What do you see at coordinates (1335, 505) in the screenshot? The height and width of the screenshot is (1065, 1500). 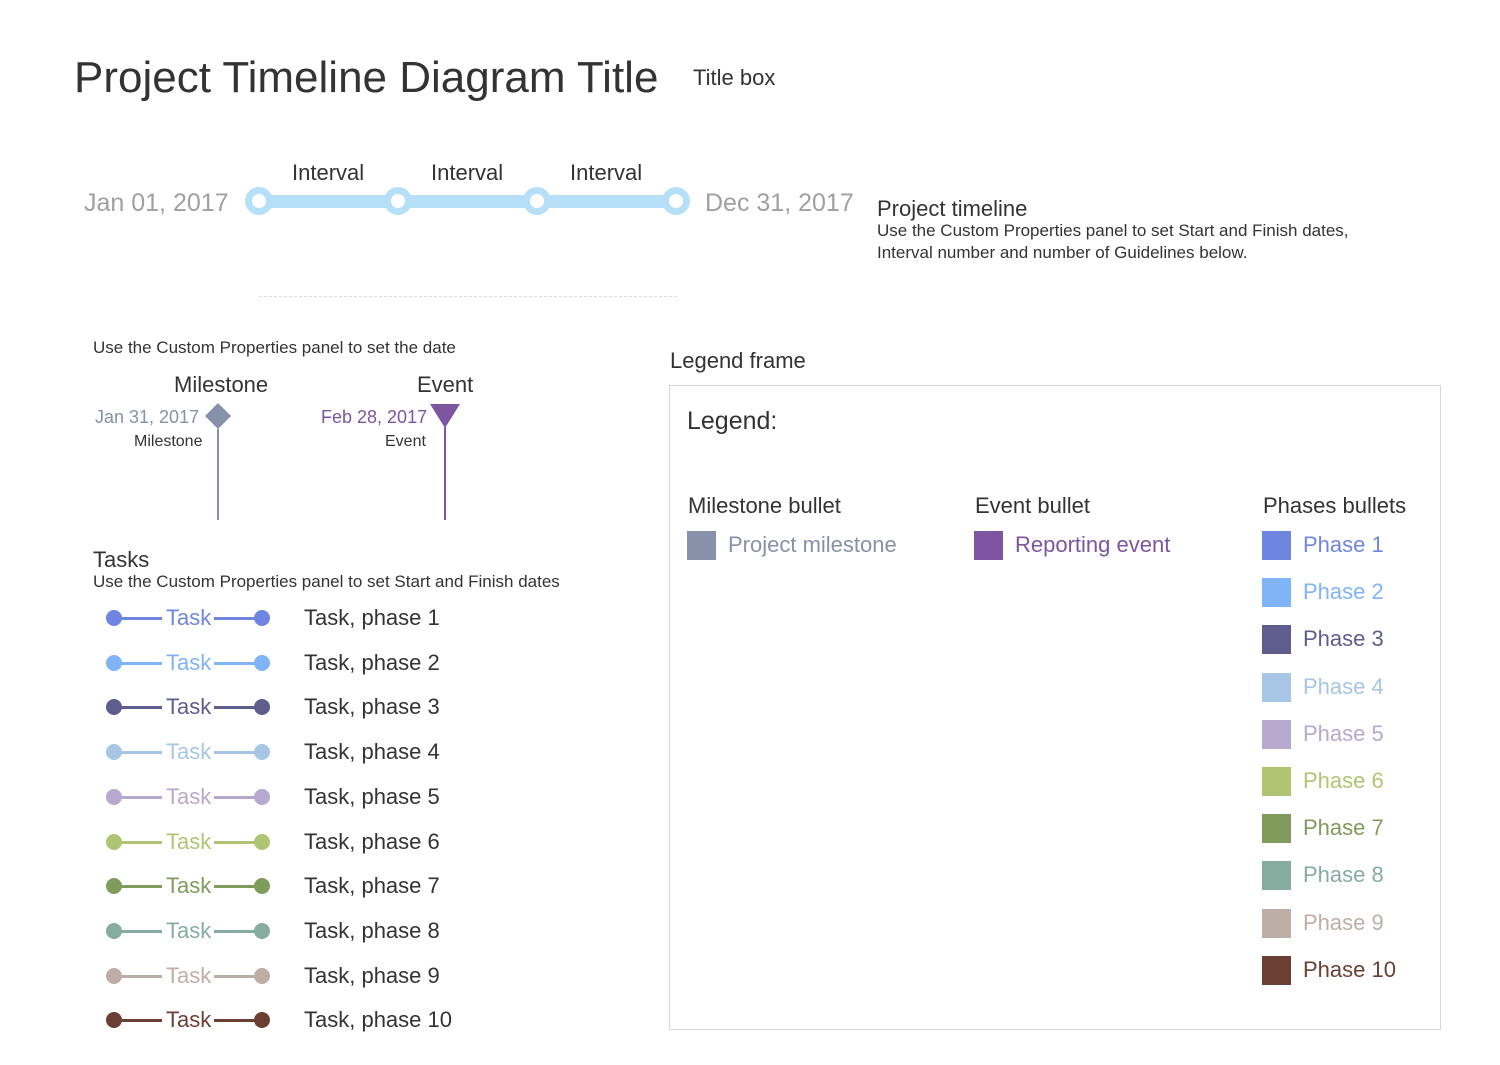 I see `legend-phases-heading: Phases bullets` at bounding box center [1335, 505].